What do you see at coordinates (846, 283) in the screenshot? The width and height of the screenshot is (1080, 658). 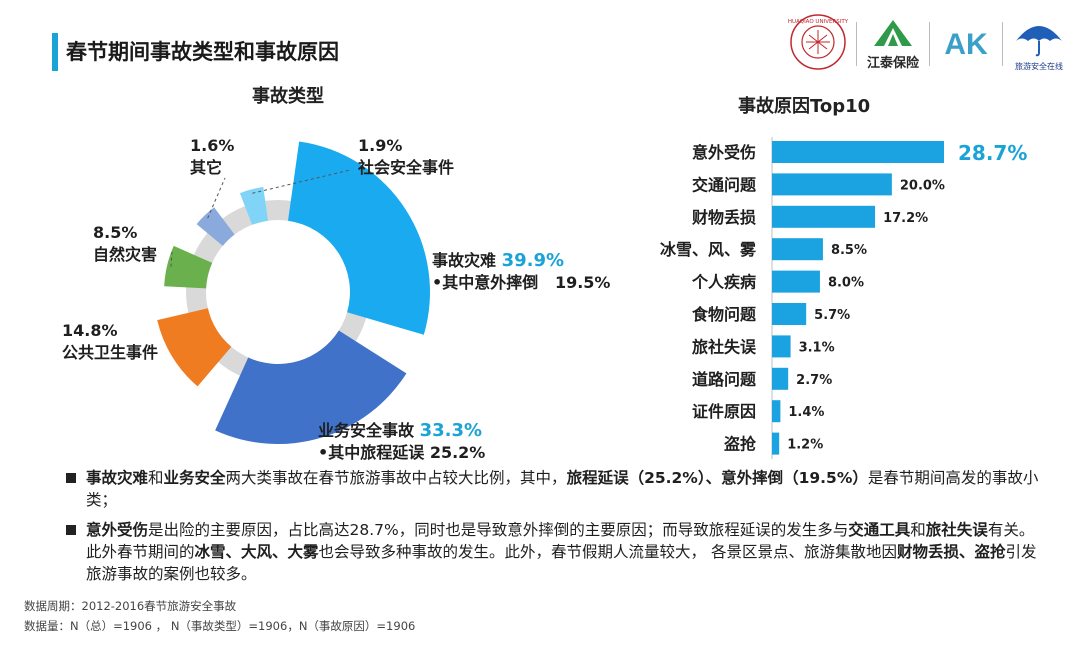 I see `bar-value-label: 8.0%` at bounding box center [846, 283].